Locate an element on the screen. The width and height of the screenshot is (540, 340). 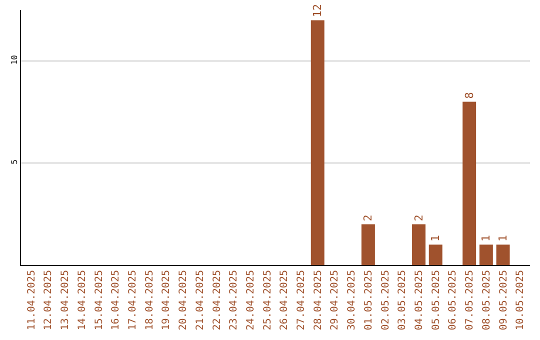
x-tick-label: 28.04.2025 is located at coordinates (318, 300).